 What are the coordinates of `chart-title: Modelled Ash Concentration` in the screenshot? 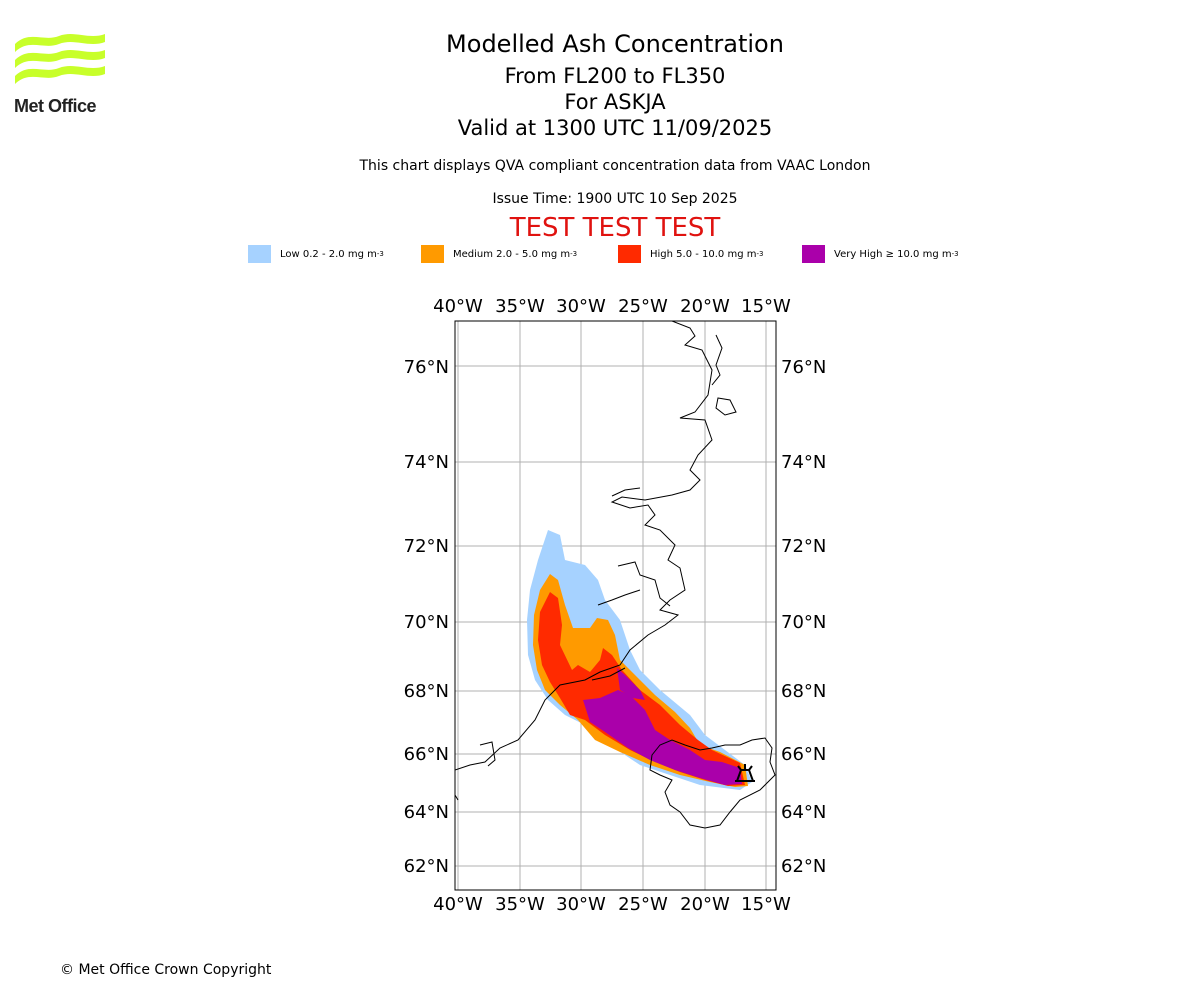 It's located at (615, 44).